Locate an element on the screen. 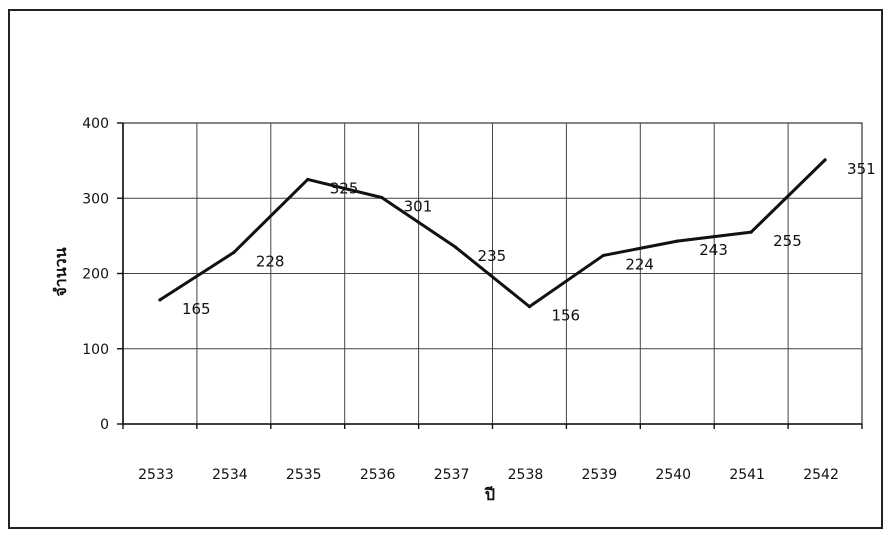  data-label: 301 is located at coordinates (418, 206).